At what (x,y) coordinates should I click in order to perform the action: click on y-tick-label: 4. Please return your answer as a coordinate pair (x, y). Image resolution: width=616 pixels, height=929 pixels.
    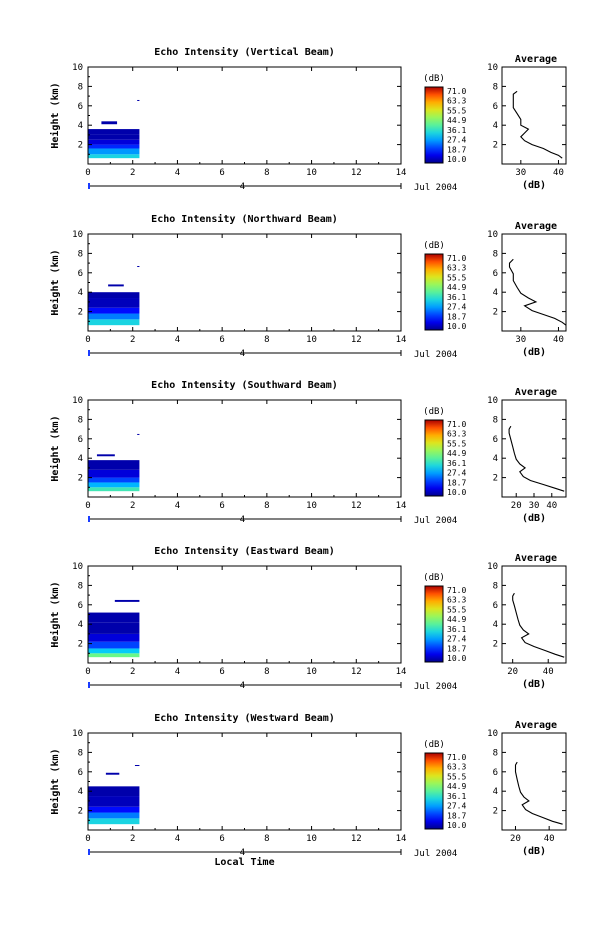
    Looking at the image, I should click on (80, 625).